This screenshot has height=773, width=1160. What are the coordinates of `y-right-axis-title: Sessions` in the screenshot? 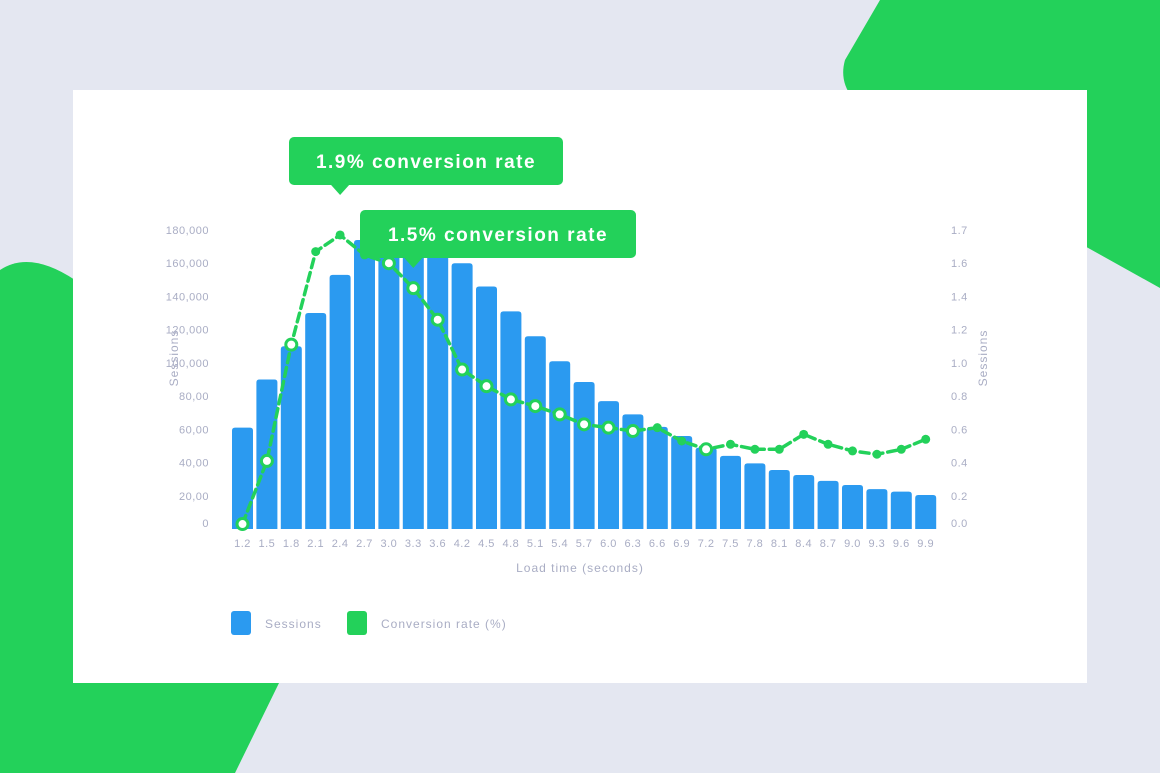 It's located at (983, 358).